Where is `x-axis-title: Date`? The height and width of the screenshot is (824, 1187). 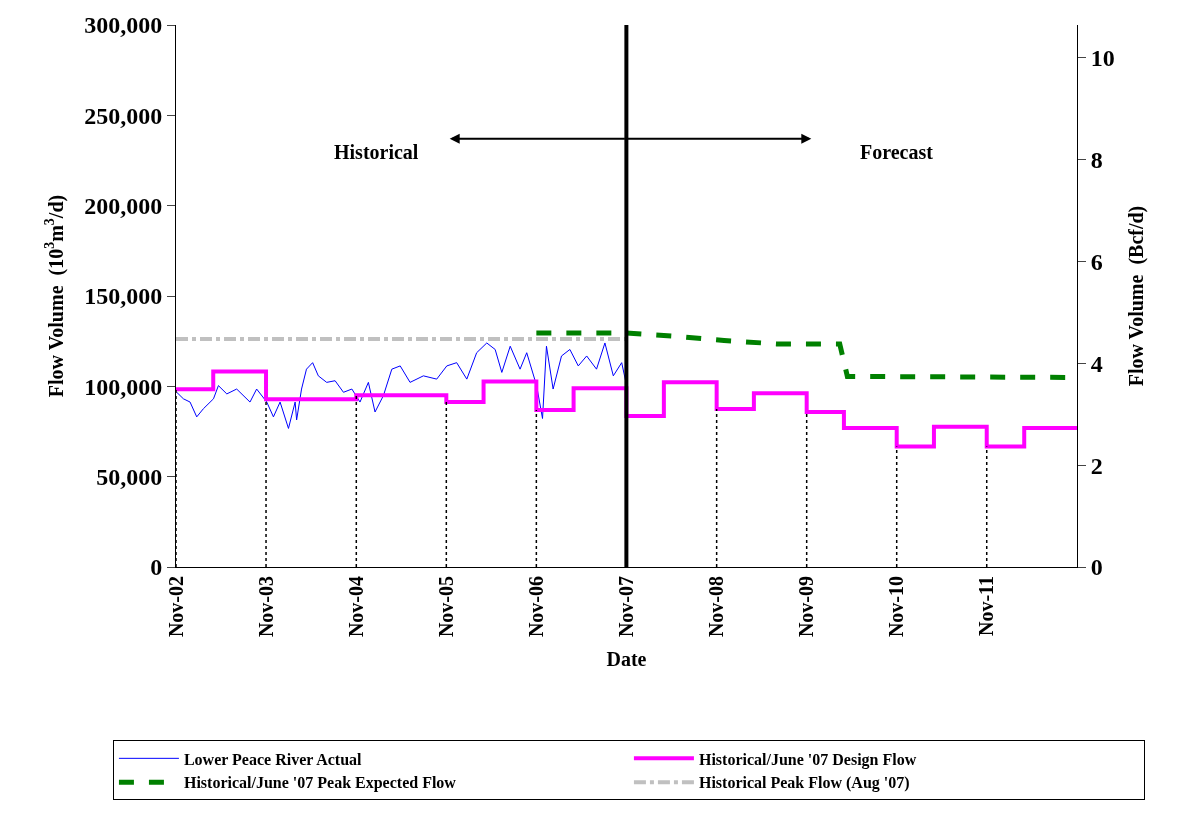
x-axis-title: Date is located at coordinates (626, 658).